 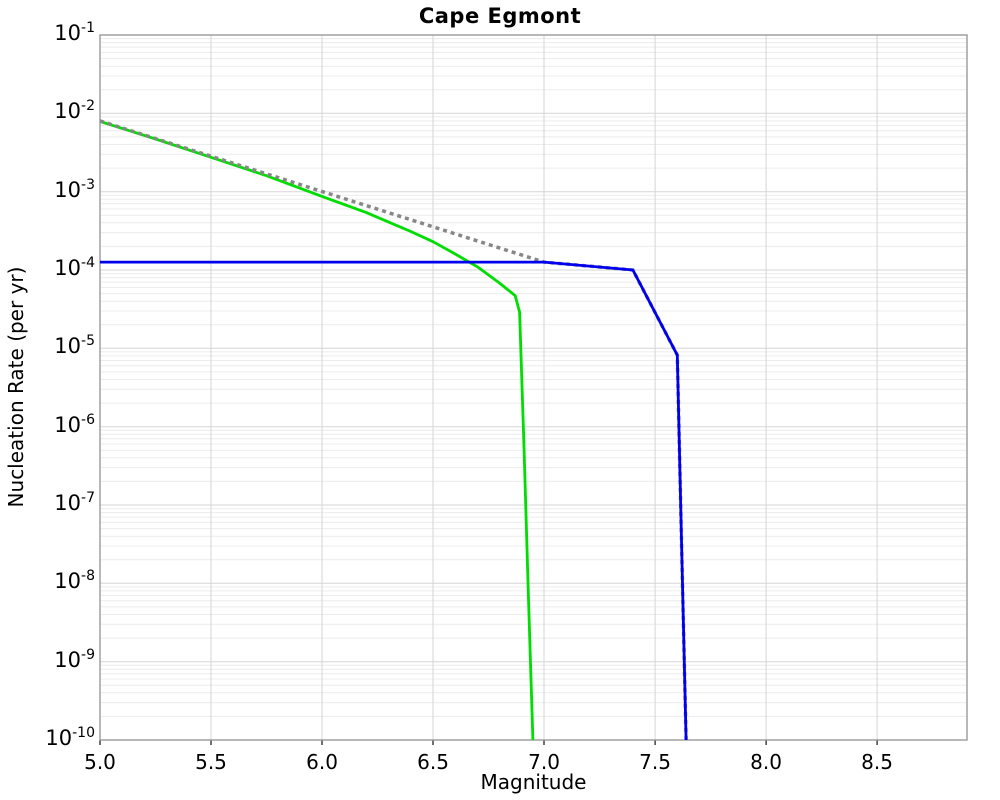 I want to click on y-tick-label: 10⁻⁶, so click(x=74, y=424).